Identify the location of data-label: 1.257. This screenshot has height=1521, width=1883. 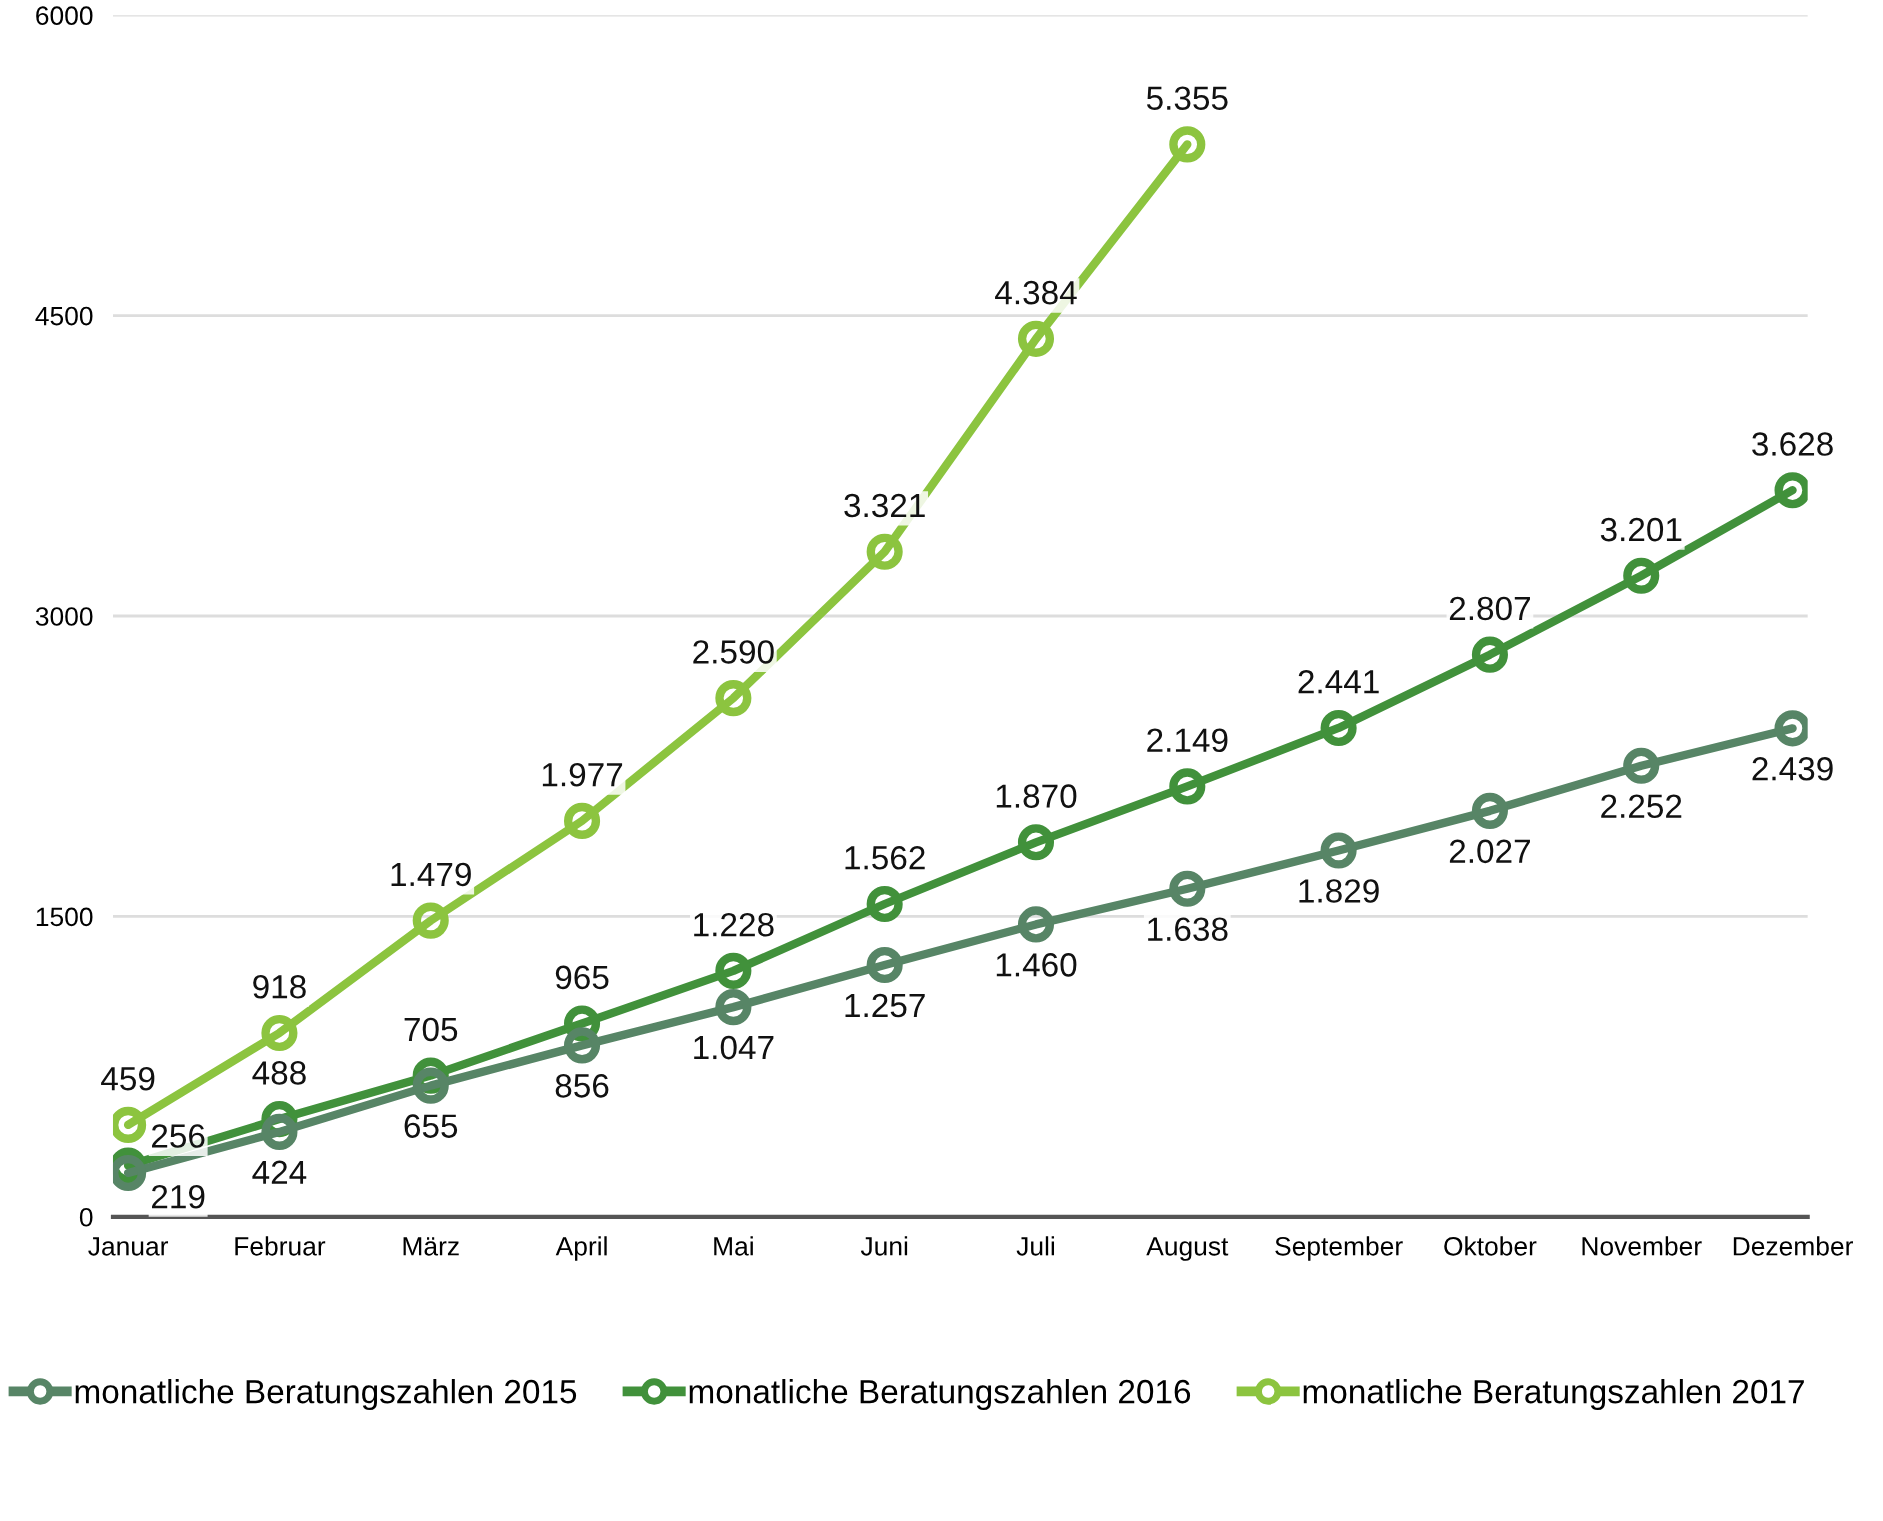
(885, 1005).